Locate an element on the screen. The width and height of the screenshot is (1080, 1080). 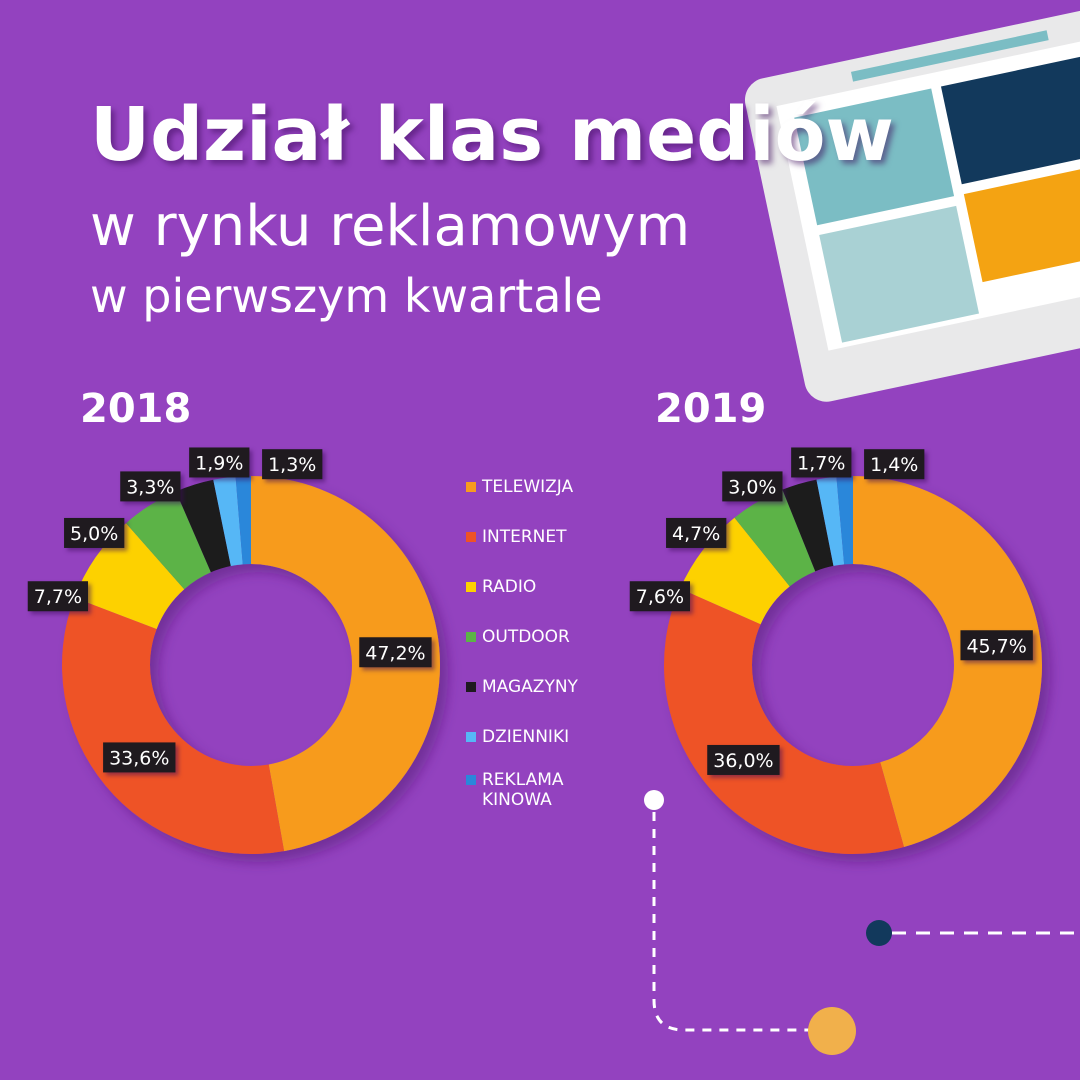
legend-label: DZIENNIKI is located at coordinates (526, 737).